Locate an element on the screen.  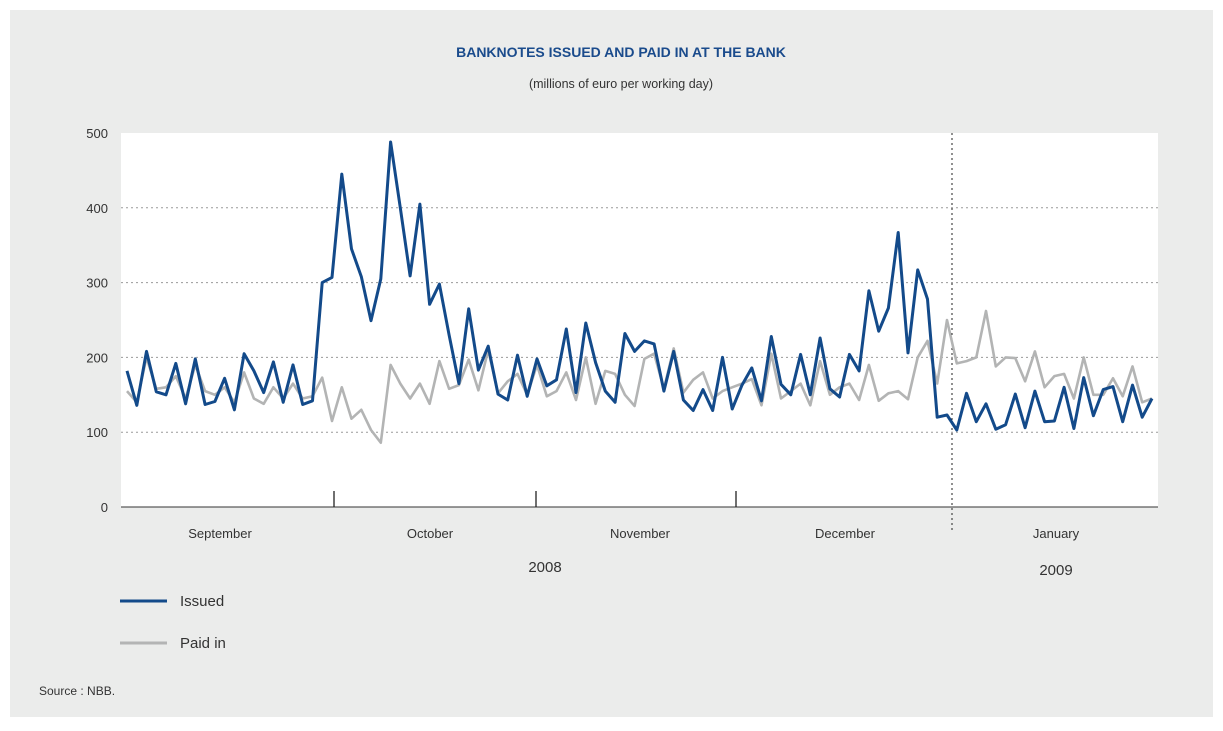
chart-title: BANKNOTES ISSUED AND PAID IN AT THE BANK is located at coordinates (621, 52).